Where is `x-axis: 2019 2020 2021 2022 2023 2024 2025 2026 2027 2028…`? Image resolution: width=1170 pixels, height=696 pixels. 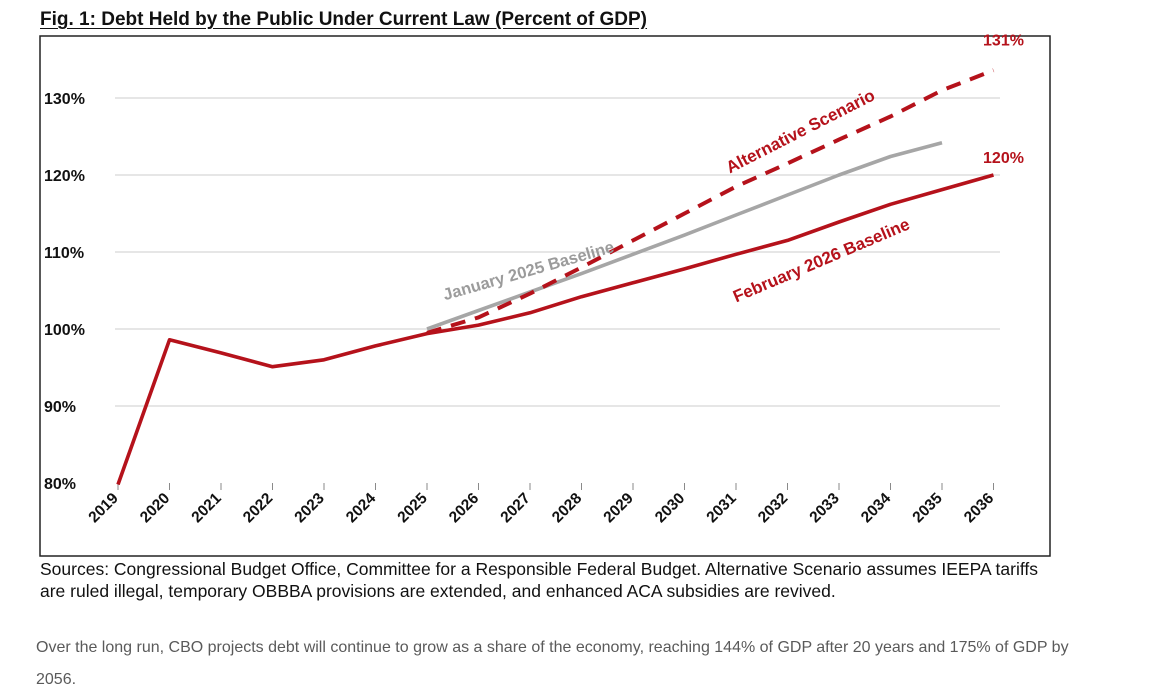 x-axis: 2019 2020 2021 2022 2023 2024 2025 2026 2027 2028… is located at coordinates (541, 505).